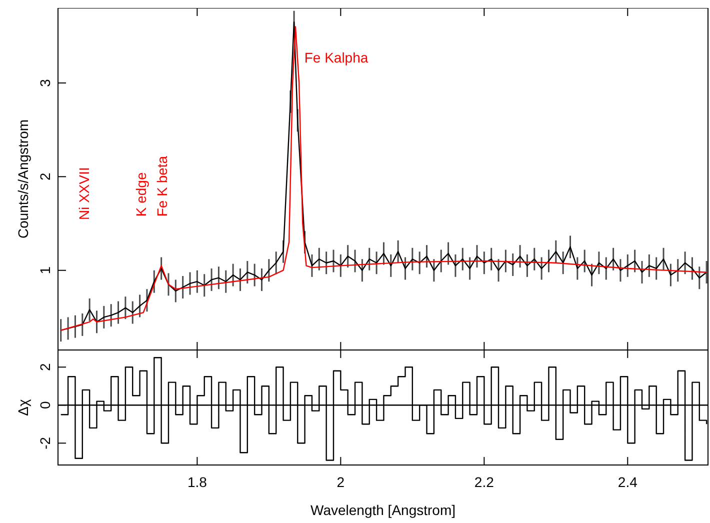 The height and width of the screenshot is (523, 710). What do you see at coordinates (141, 194) in the screenshot?
I see `annotation: K edge` at bounding box center [141, 194].